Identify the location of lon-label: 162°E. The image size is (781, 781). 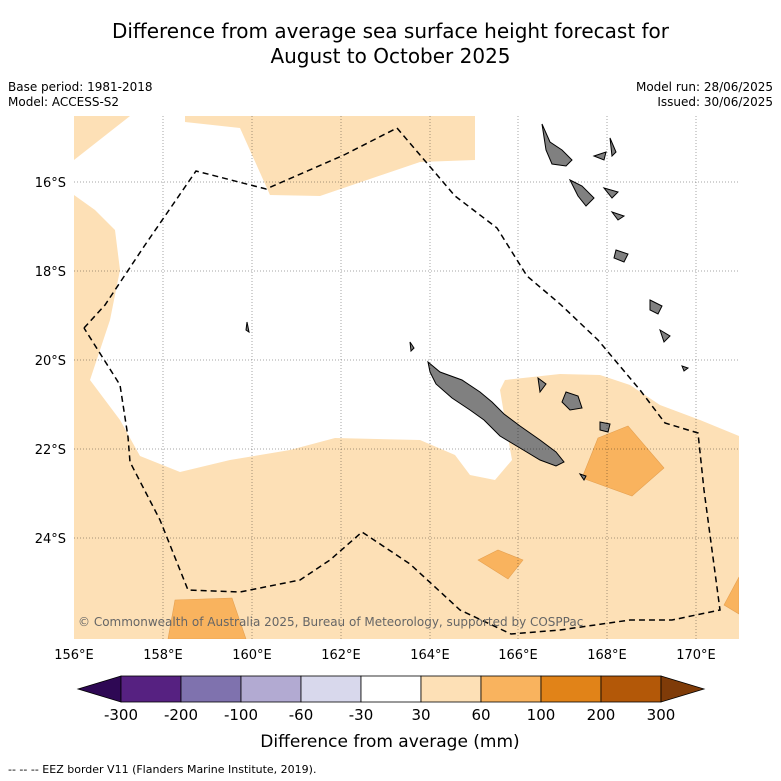
(341, 655).